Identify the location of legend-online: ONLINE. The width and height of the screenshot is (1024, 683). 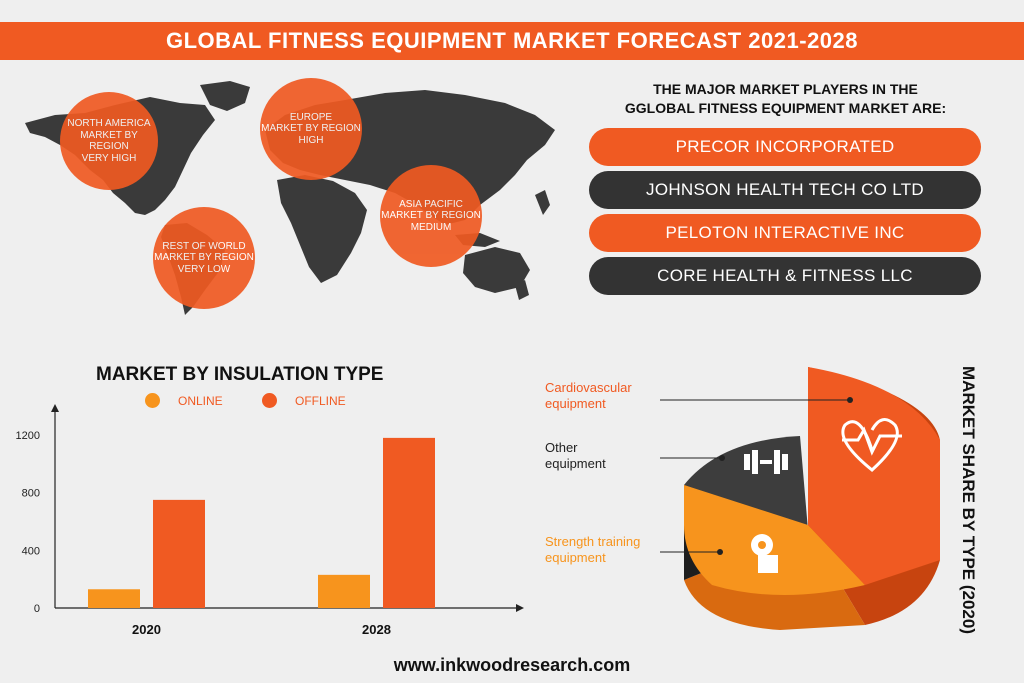
(184, 400).